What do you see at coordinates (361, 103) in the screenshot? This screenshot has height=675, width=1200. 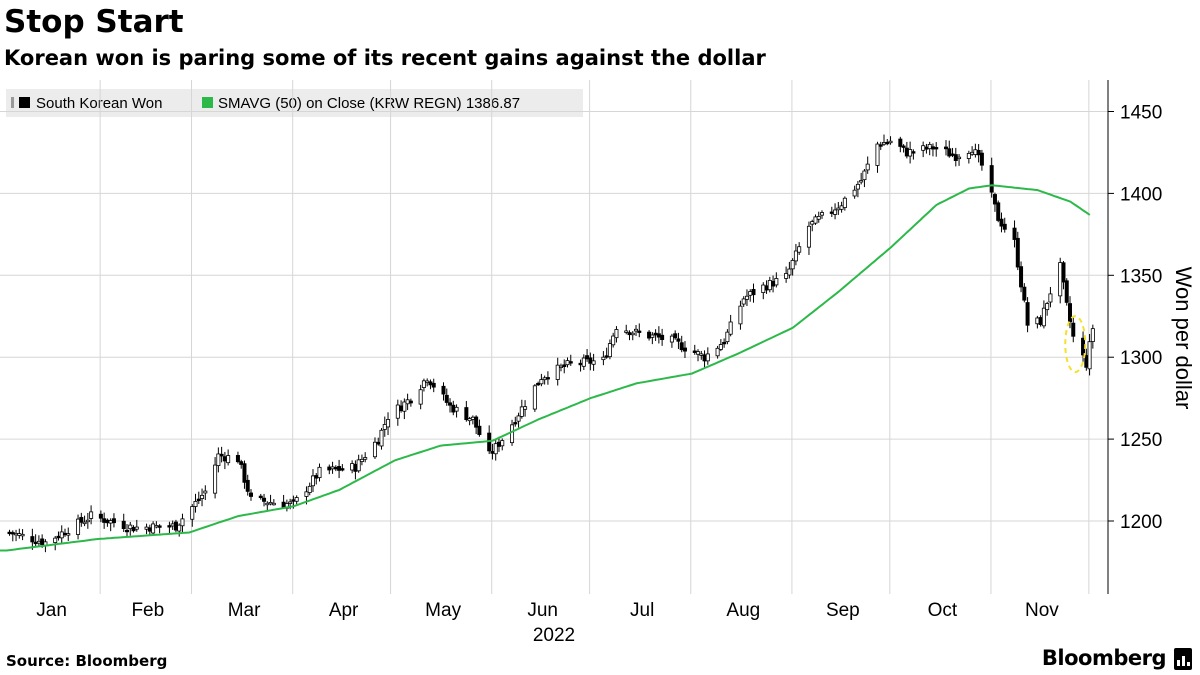 I see `legend-item-sma: SMAVG (50) on Close (KRW REGN) 1386.87` at bounding box center [361, 103].